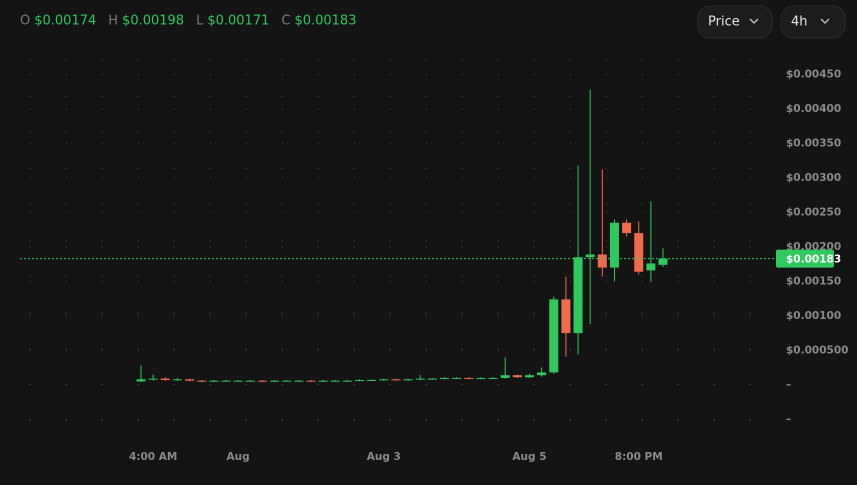 The height and width of the screenshot is (485, 857). Describe the element at coordinates (813, 22) in the screenshot. I see `interval-button` at that location.